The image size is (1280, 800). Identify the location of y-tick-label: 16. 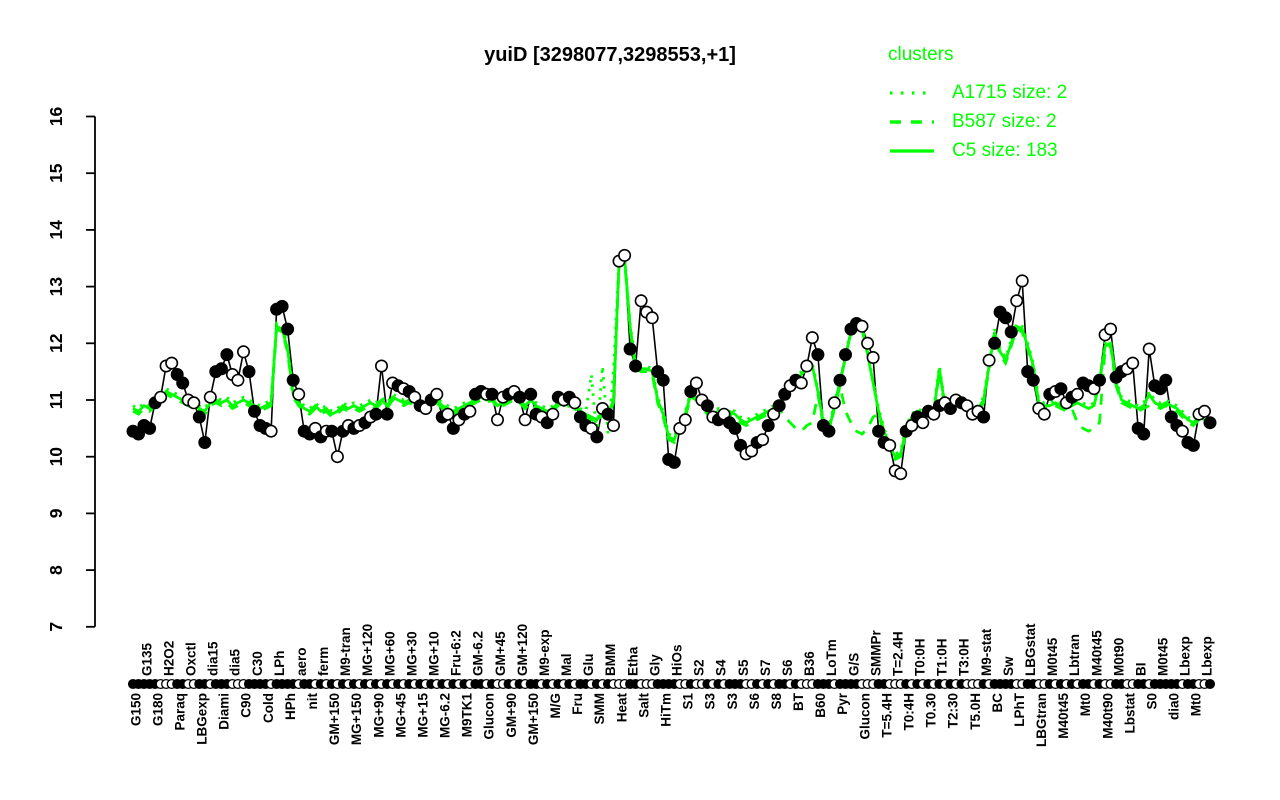
(56, 117).